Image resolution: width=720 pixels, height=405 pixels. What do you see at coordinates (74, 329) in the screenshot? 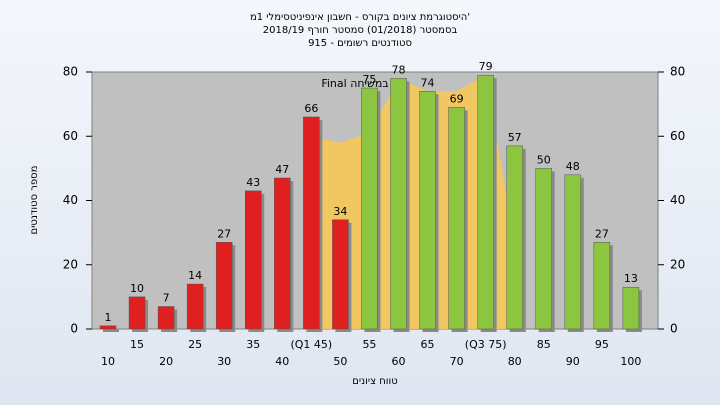
I see `y-tick-label: 0` at bounding box center [74, 329].